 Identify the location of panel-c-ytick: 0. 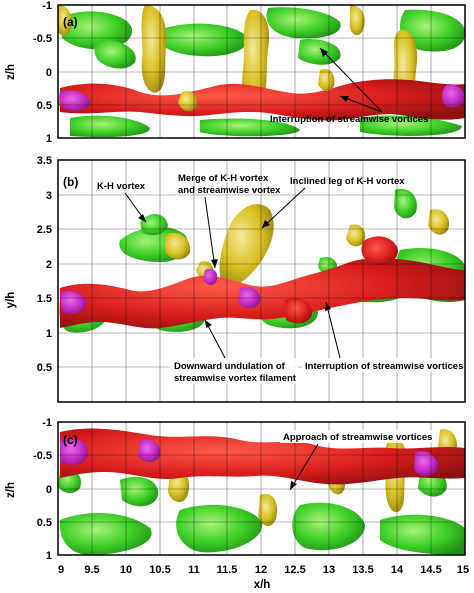
(49, 490).